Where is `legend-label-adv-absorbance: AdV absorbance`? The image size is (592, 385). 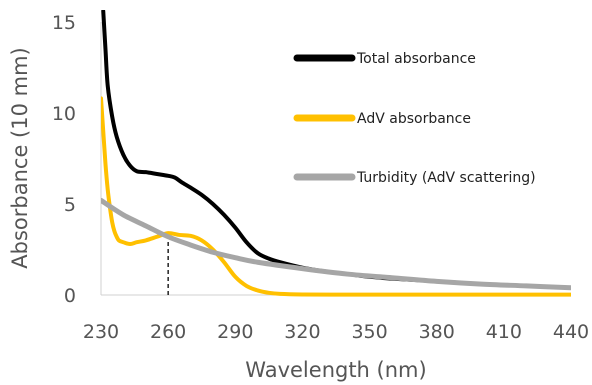
legend-label-adv-absorbance: AdV absorbance is located at coordinates (414, 119).